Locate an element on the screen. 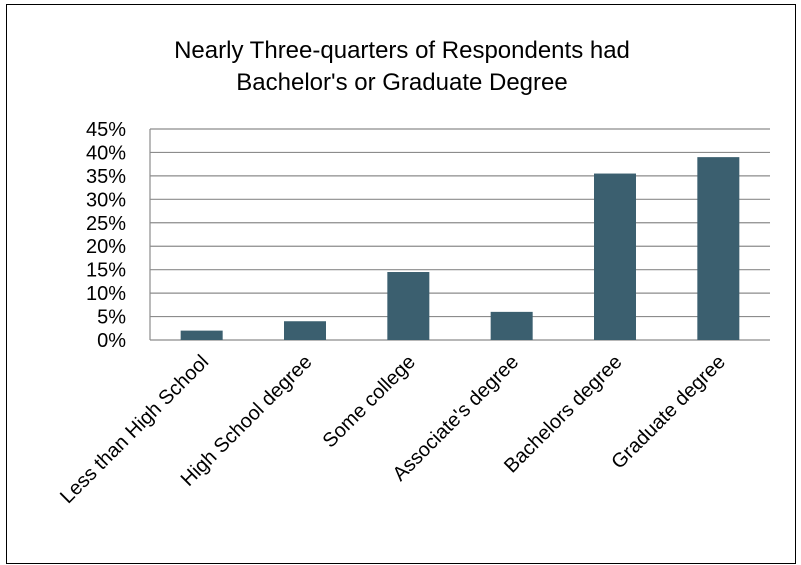 Image resolution: width=801 pixels, height=565 pixels. y-tick-label: 10% is located at coordinates (106, 294).